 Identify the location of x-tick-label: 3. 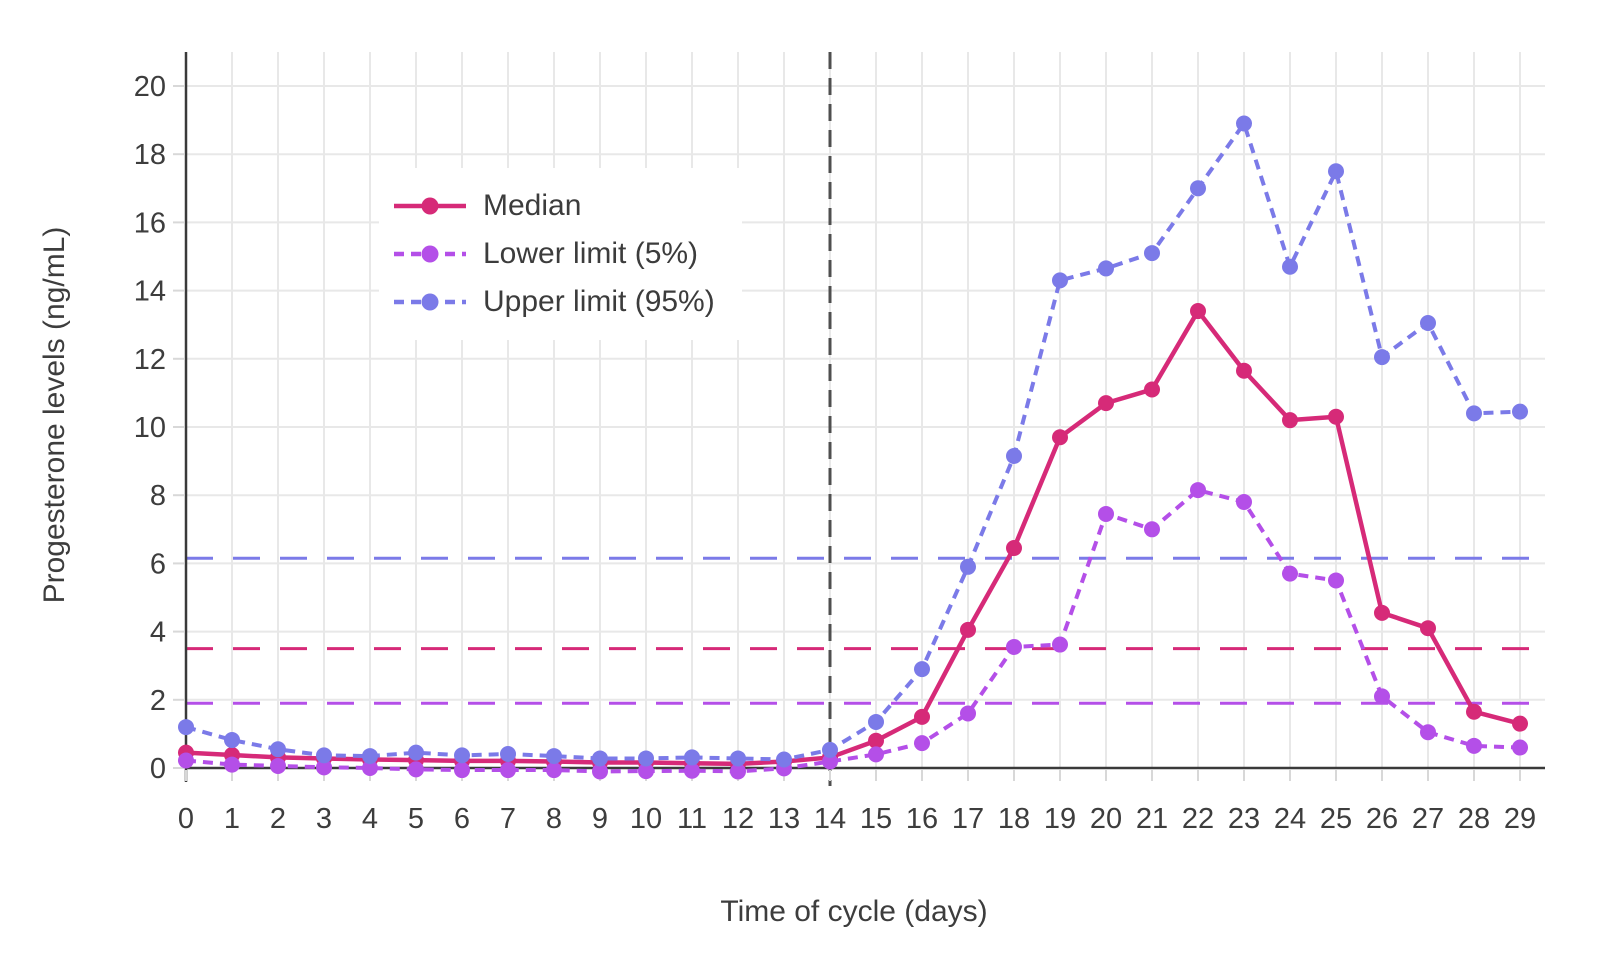
(324, 819).